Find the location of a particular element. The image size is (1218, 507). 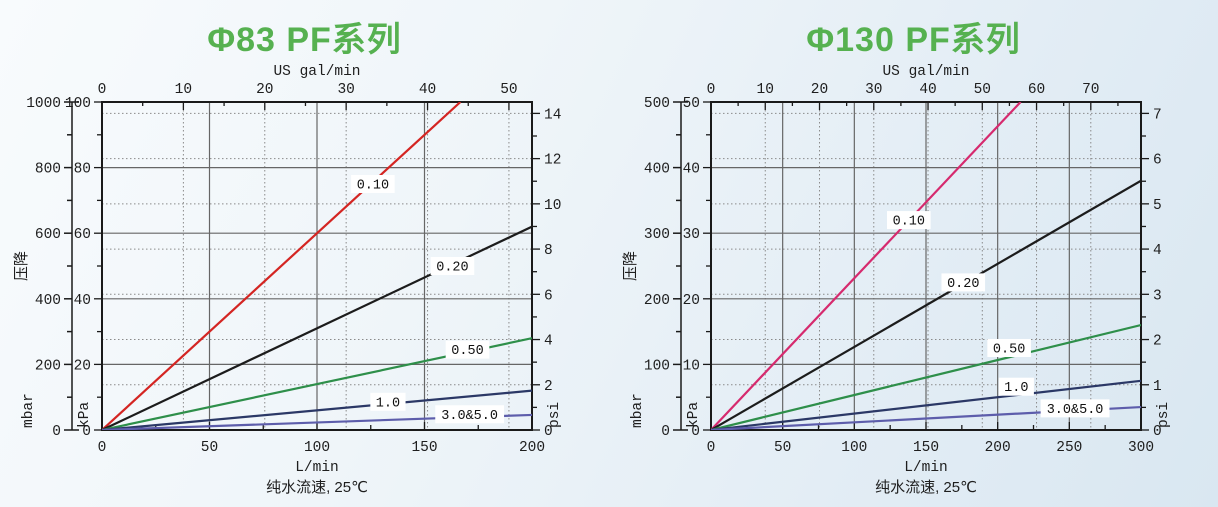

psi-tick-label: 14 is located at coordinates (552, 115).